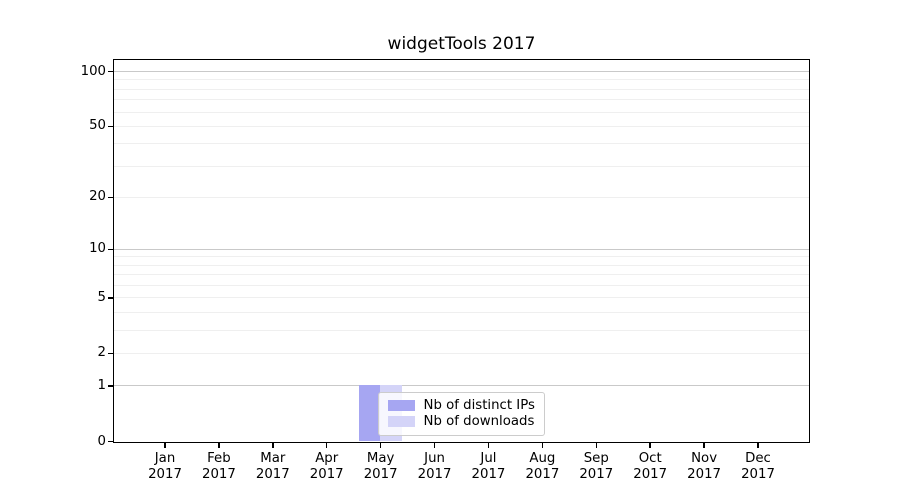 The height and width of the screenshot is (500, 900). Describe the element at coordinates (219, 458) in the screenshot. I see `x-tick-month: Feb` at that location.